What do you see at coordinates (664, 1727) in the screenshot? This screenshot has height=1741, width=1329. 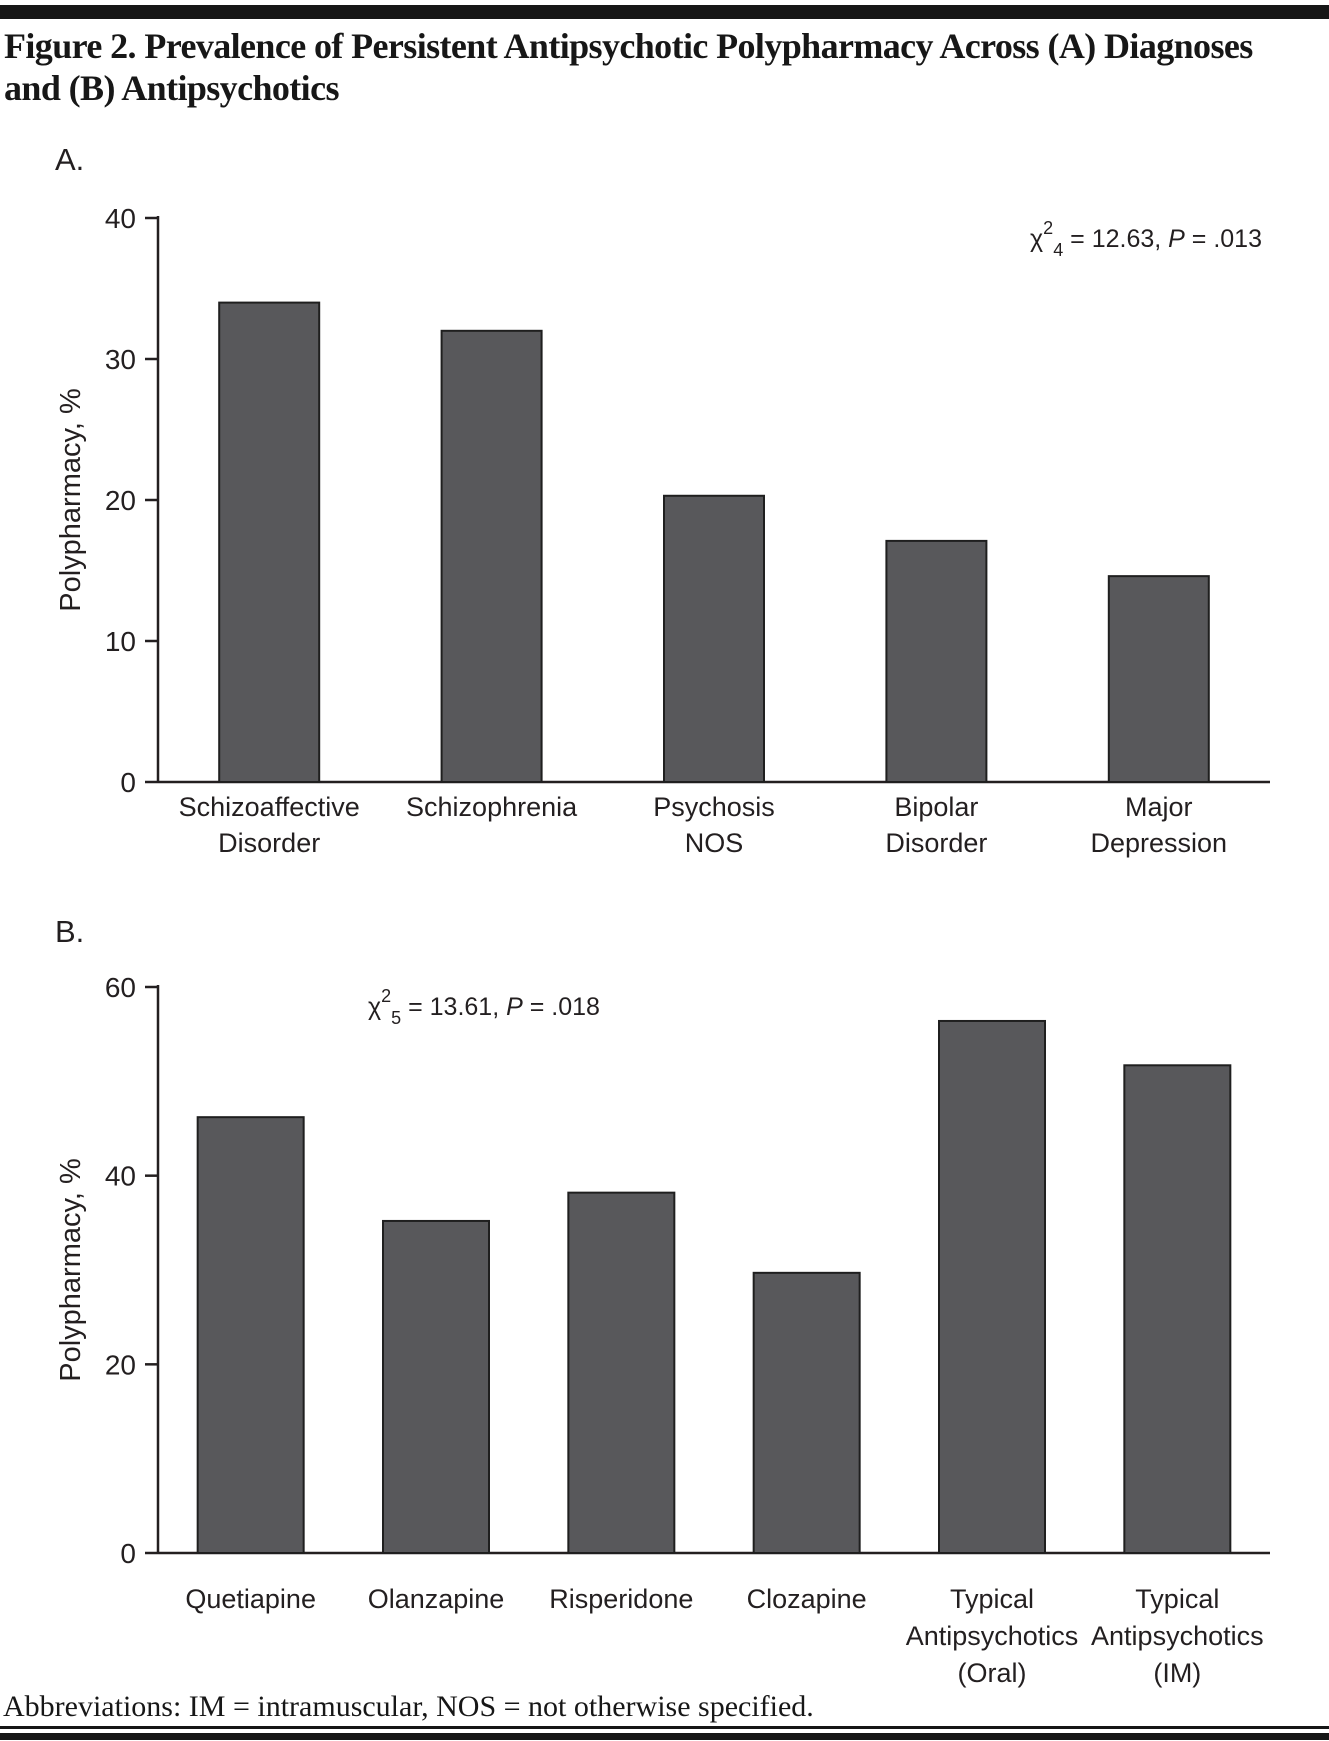 I see `bottom-rule-thin` at bounding box center [664, 1727].